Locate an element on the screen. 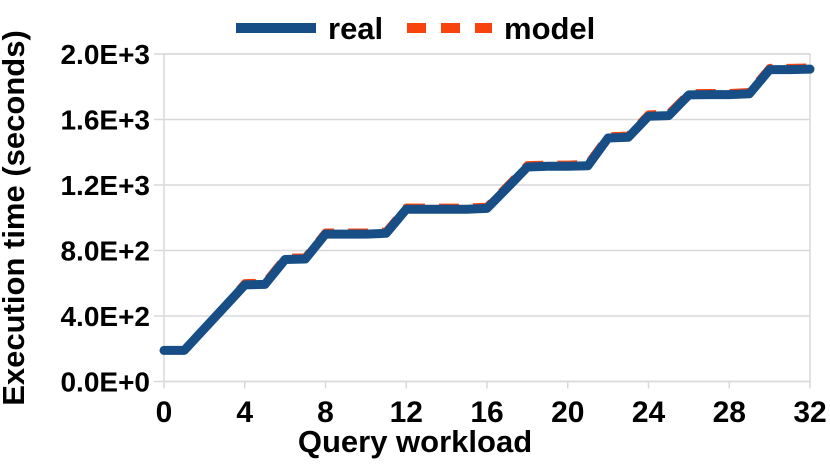  x-tick-label: 0 is located at coordinates (164, 412).